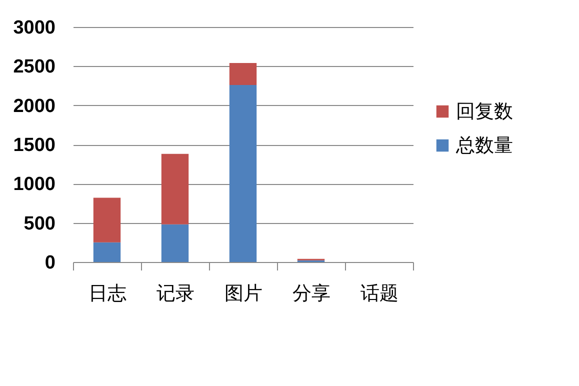 The height and width of the screenshot is (386, 579). I want to click on x-tick-label: 话题, so click(379, 293).